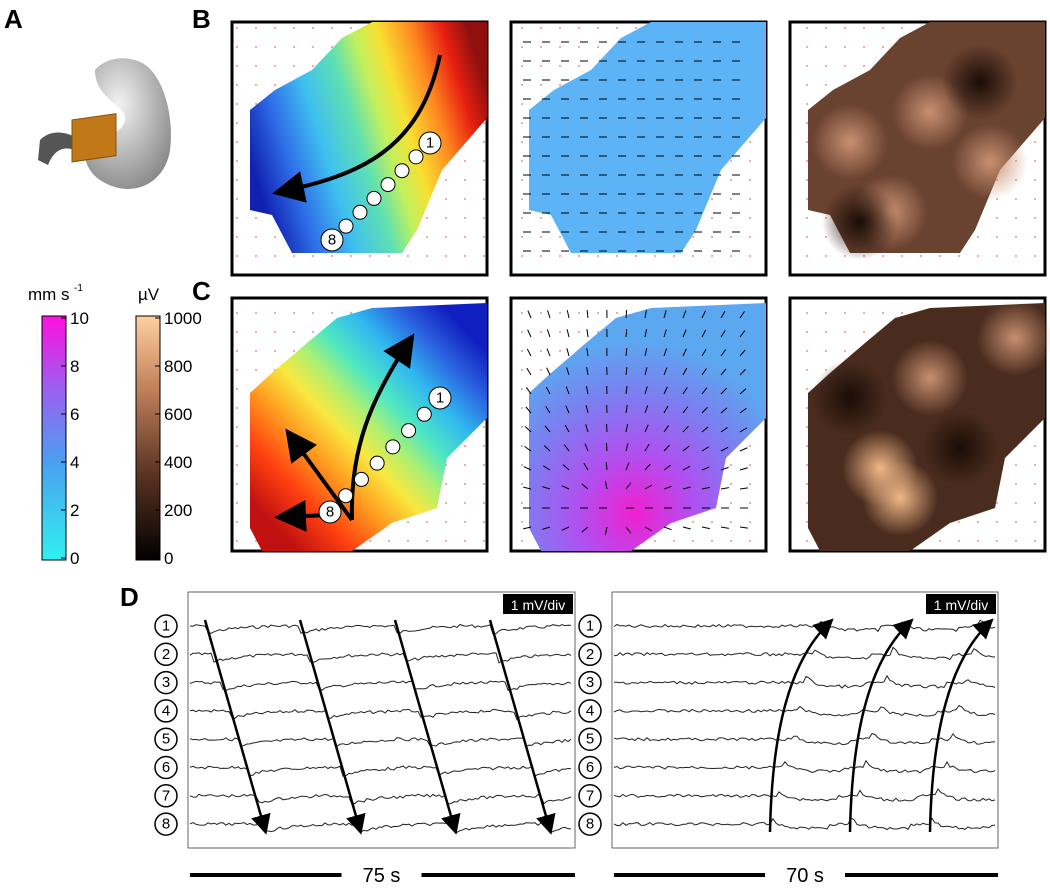  What do you see at coordinates (74, 510) in the screenshot?
I see `colorbar-tick-label: 2` at bounding box center [74, 510].